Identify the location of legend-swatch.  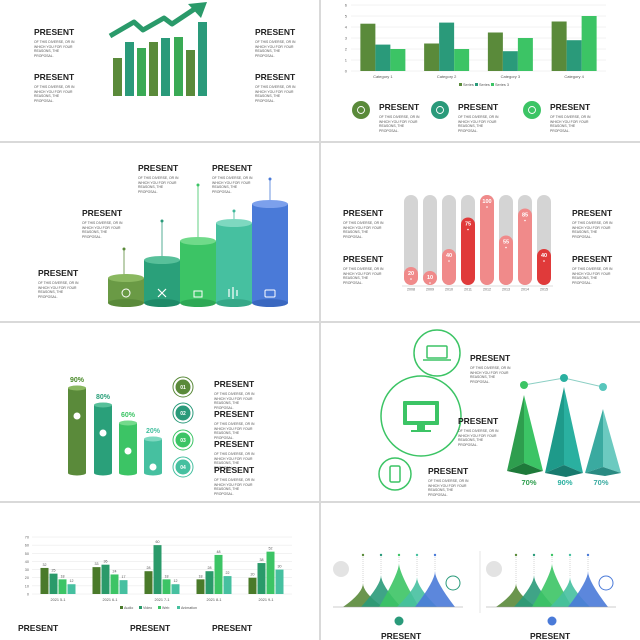
(121, 607).